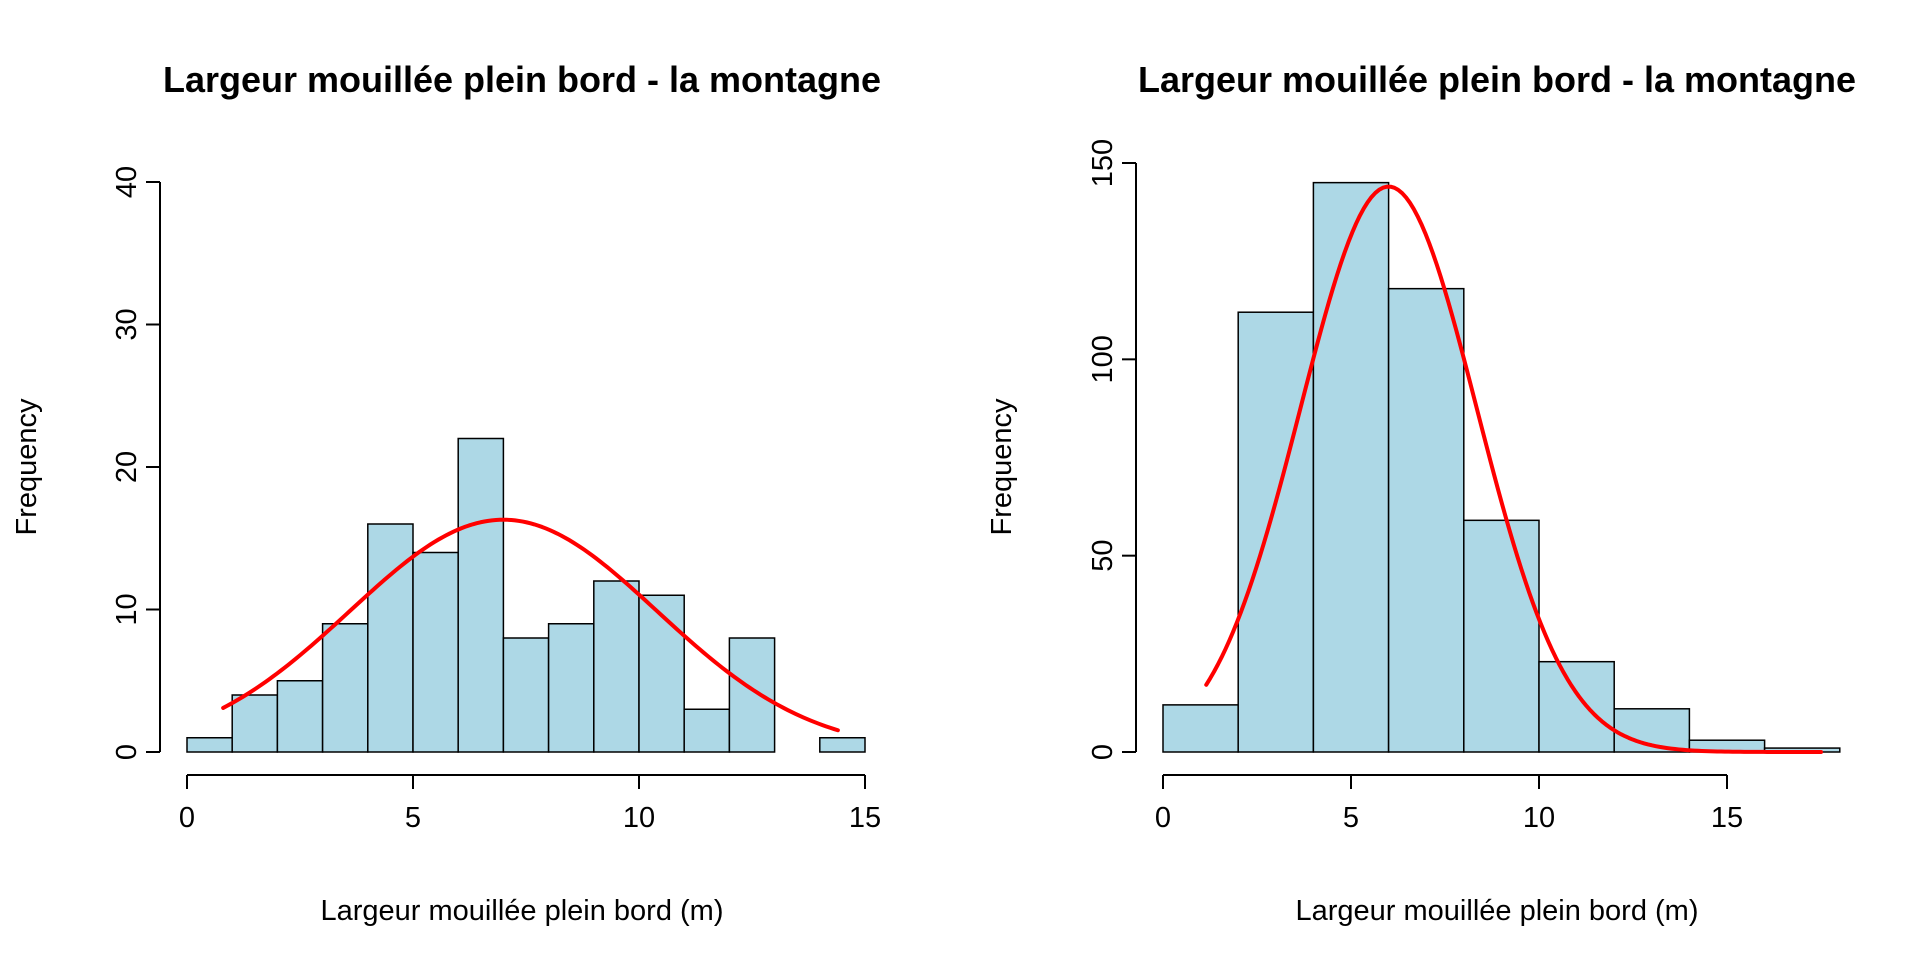 This screenshot has height=960, width=1920. Describe the element at coordinates (127, 324) in the screenshot. I see `y-tick-label: 30` at that location.